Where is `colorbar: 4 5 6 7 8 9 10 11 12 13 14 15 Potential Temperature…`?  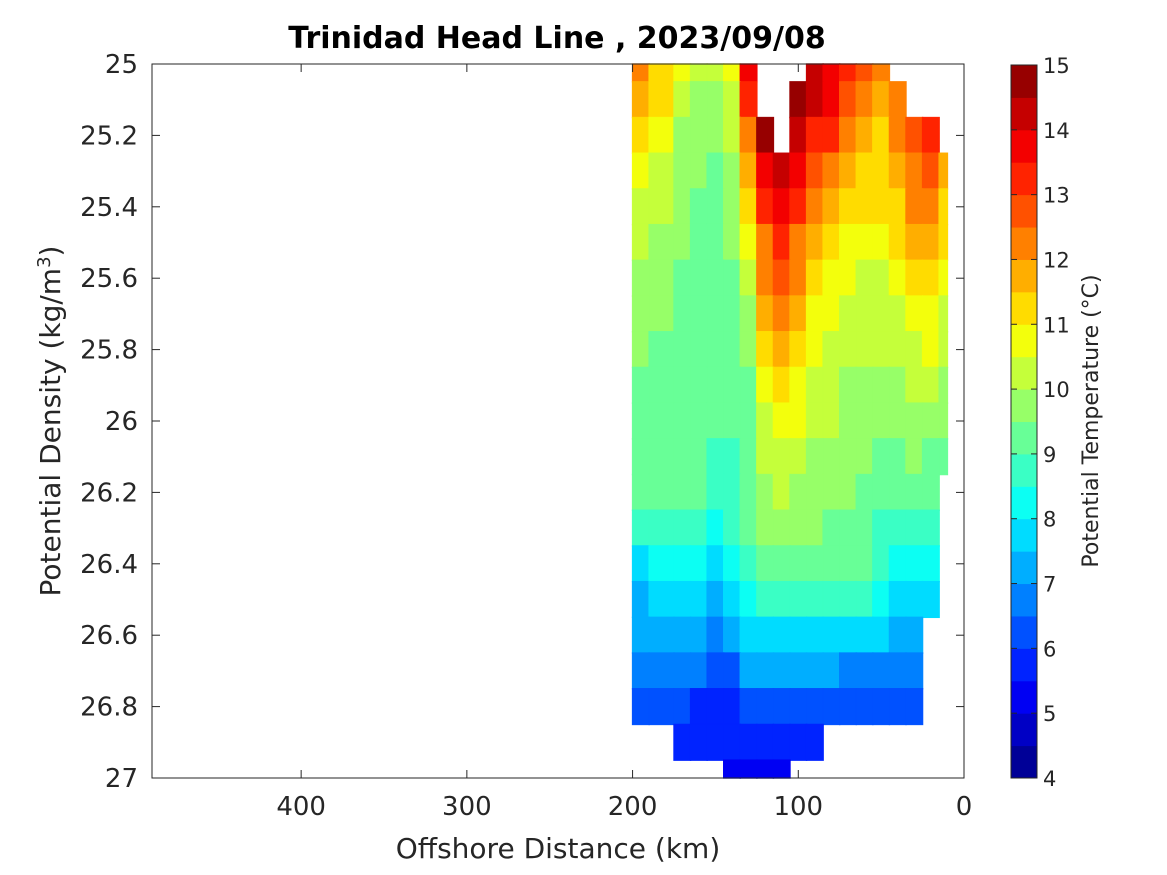 colorbar: 4 5 6 7 8 9 10 11 12 13 14 15 Potential Temperature… is located at coordinates (1057, 422).